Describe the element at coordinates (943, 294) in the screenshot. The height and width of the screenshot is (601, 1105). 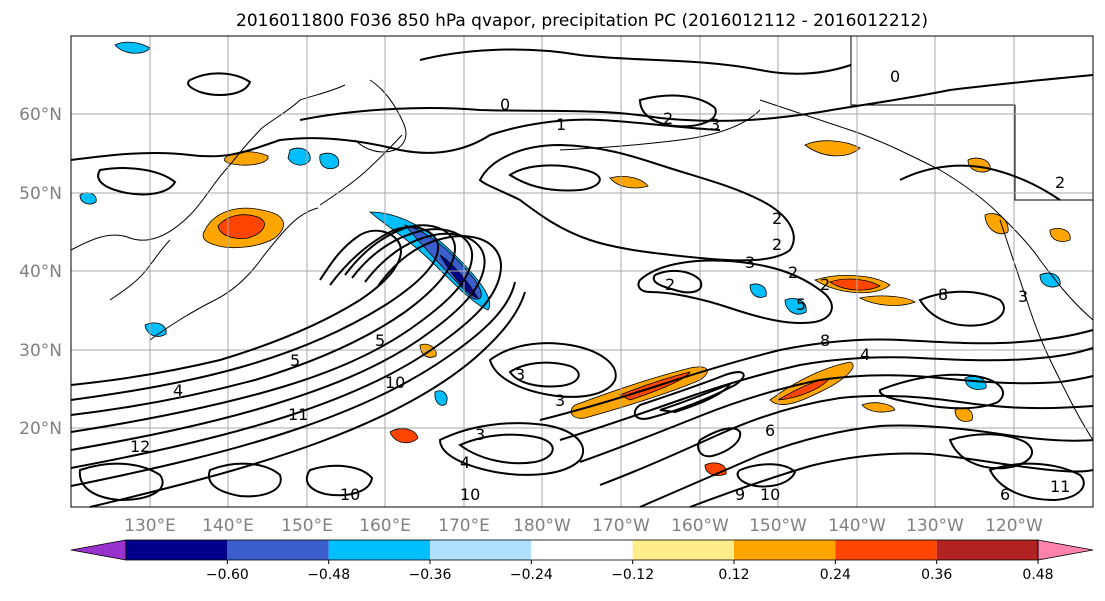
I see `contour-label: 8` at that location.